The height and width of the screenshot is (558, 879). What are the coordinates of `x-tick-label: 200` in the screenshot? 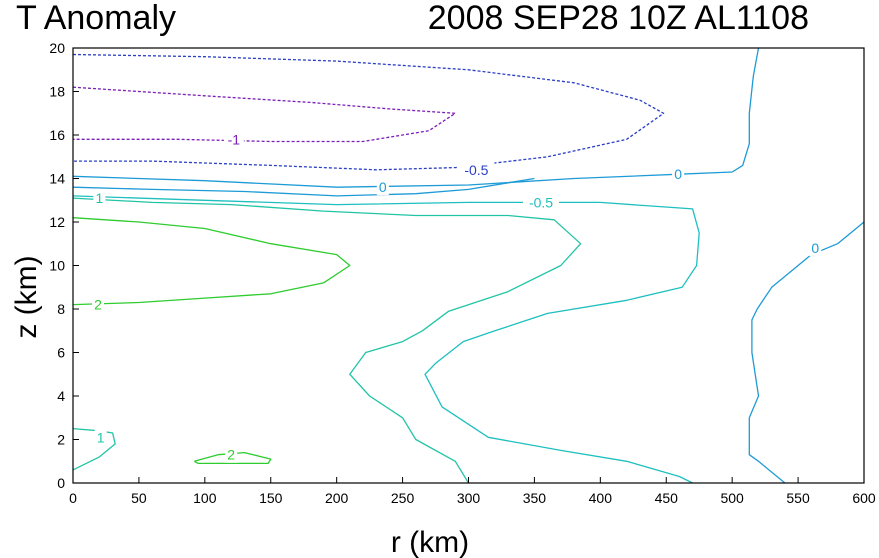 It's located at (337, 498).